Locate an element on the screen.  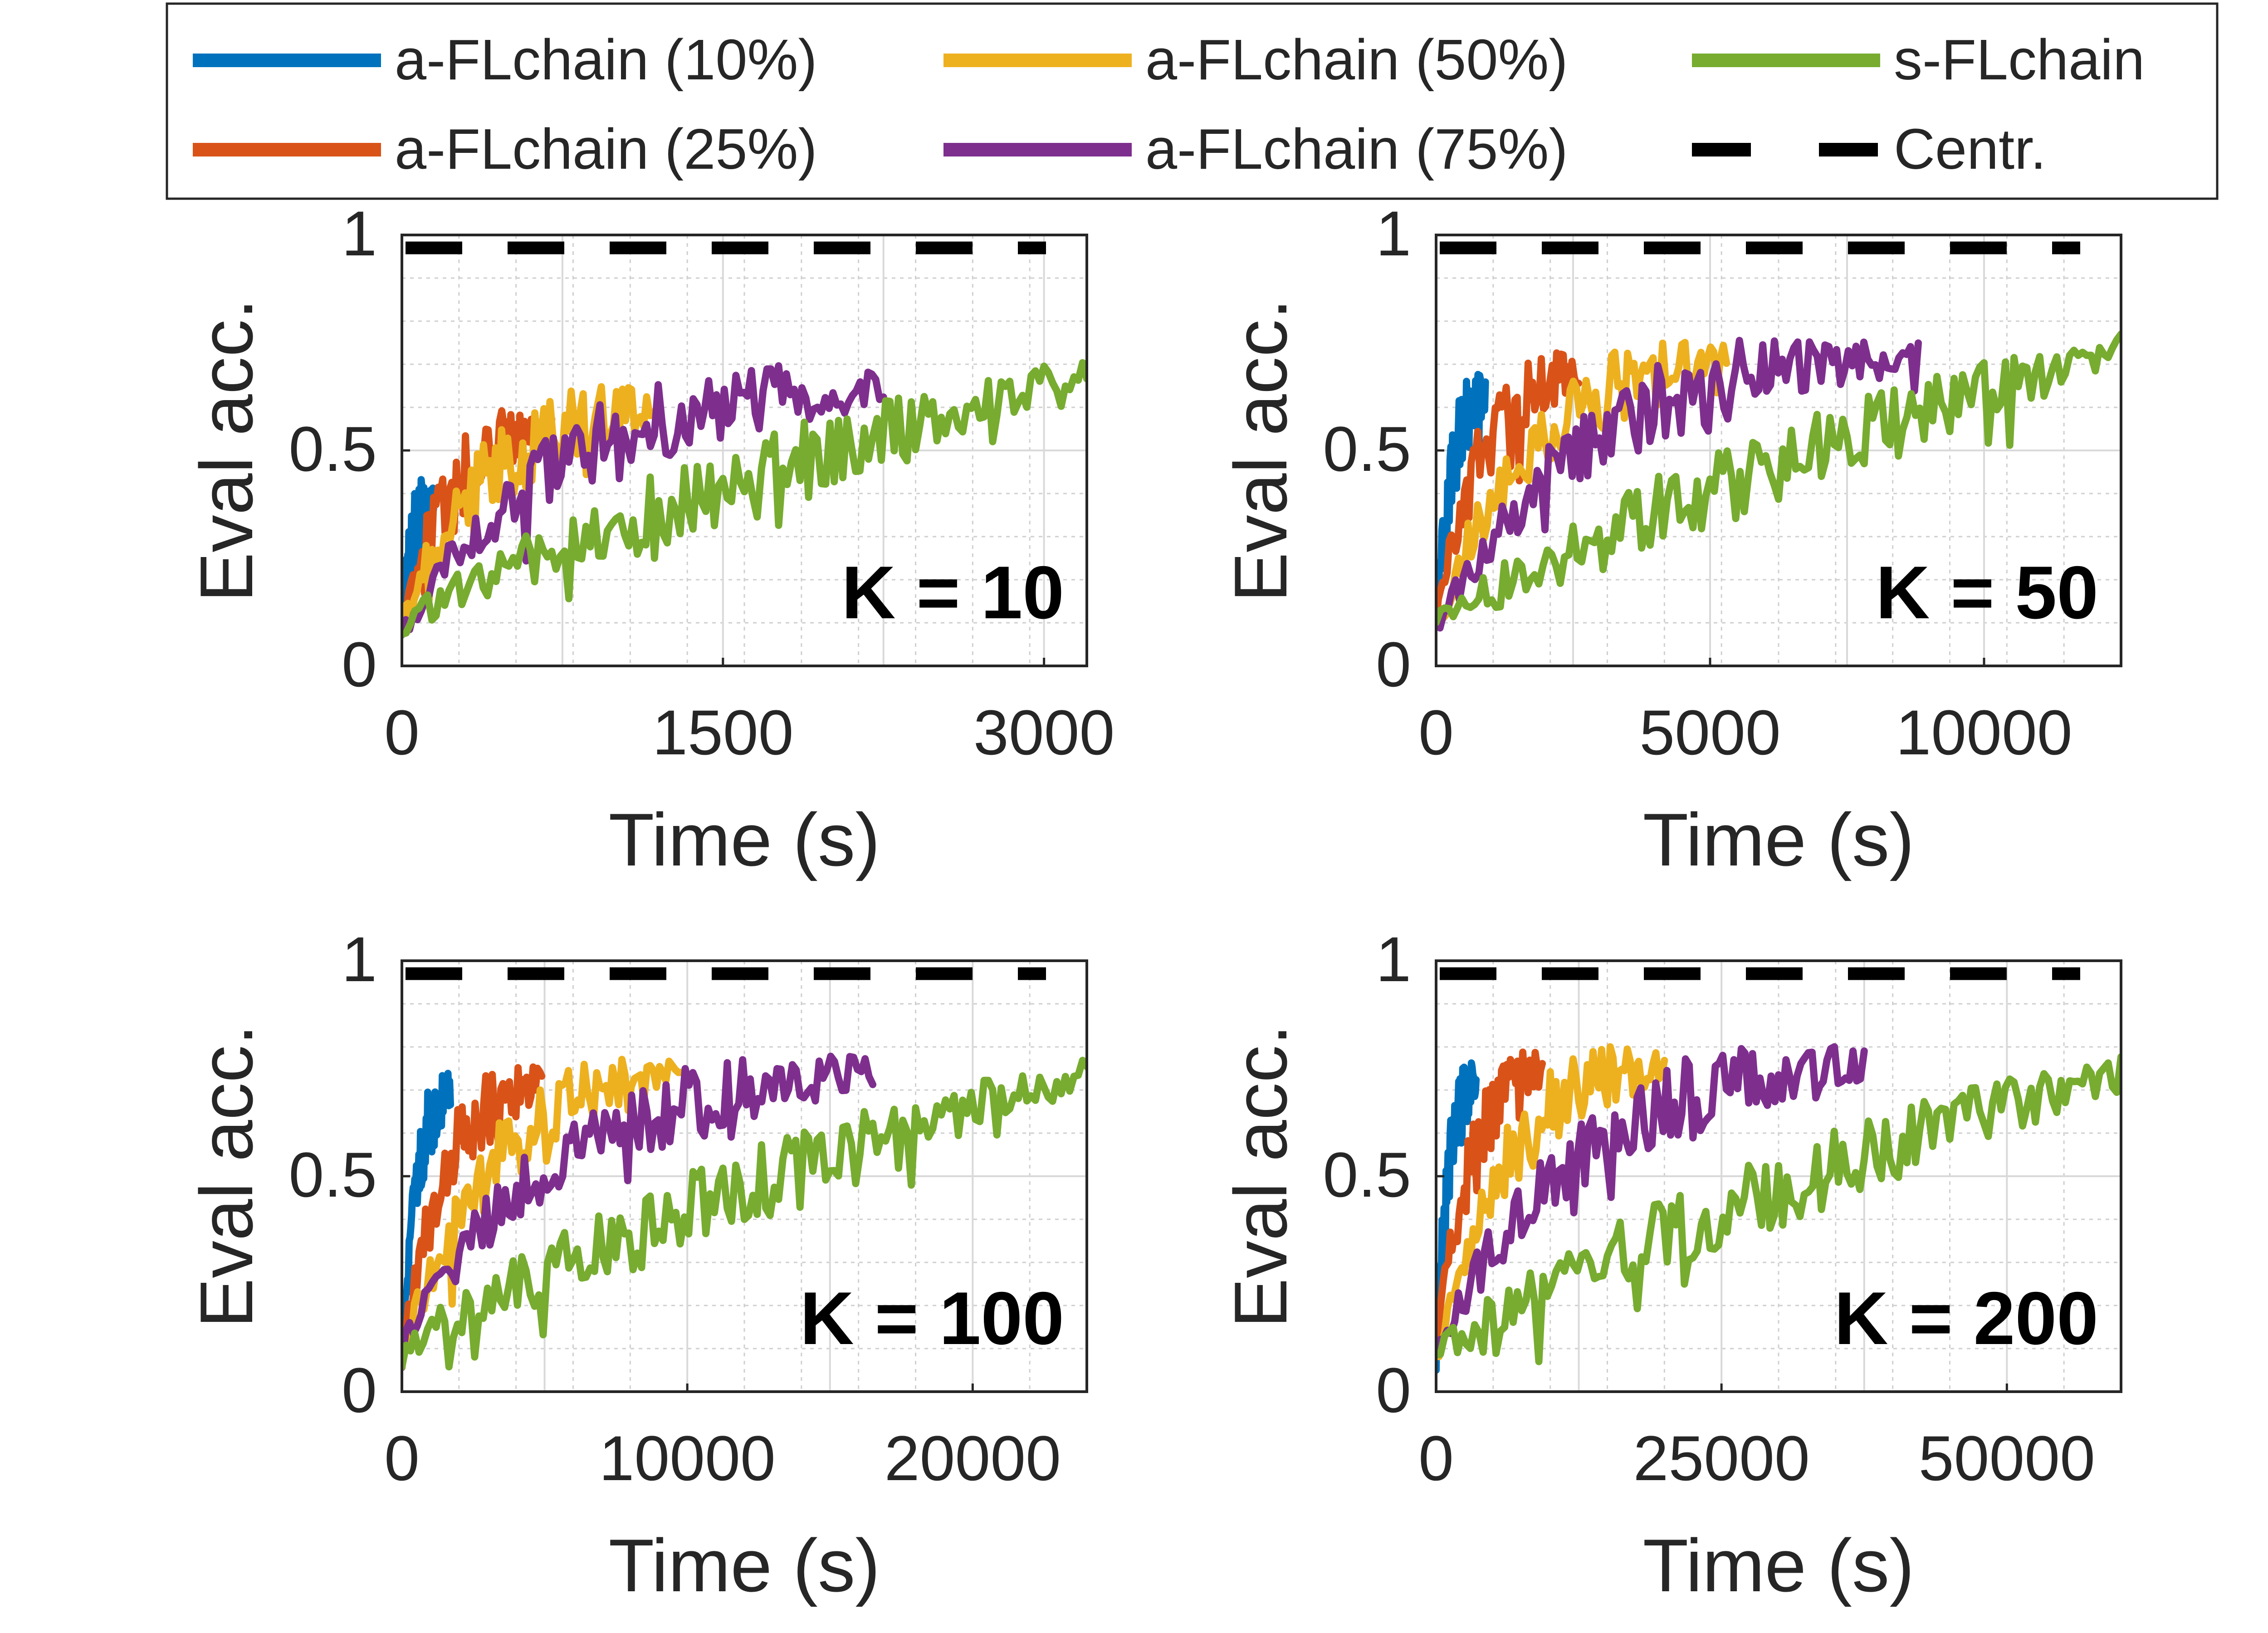
x-tick-label: 1500 is located at coordinates (723, 732).